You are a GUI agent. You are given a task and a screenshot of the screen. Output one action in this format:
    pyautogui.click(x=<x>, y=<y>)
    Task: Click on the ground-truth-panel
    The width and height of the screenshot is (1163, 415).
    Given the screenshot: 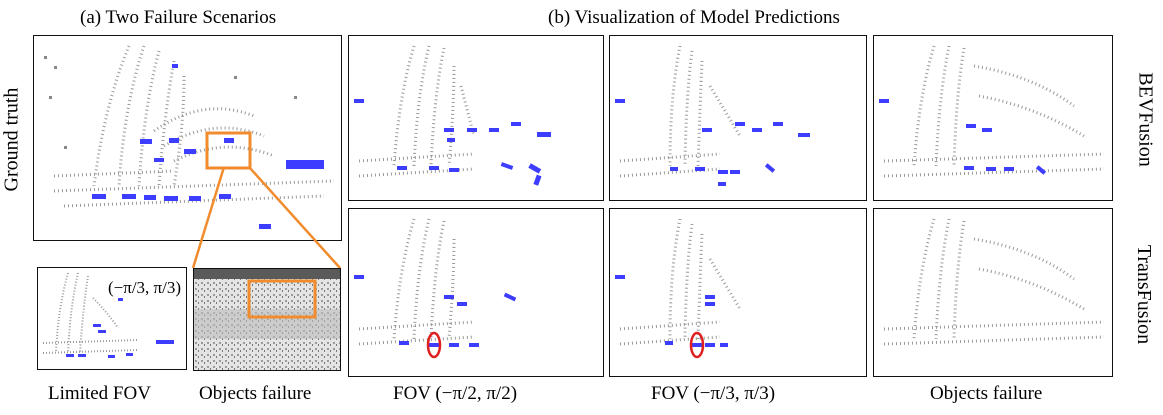 What is the action you would take?
    pyautogui.click(x=187, y=138)
    